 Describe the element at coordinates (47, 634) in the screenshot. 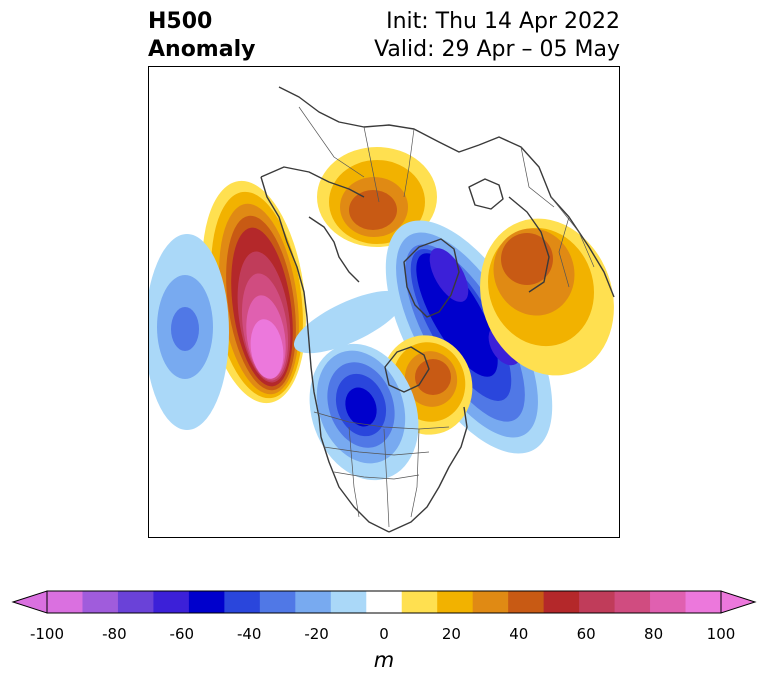

I see `colorbar-tick-label: -100` at that location.